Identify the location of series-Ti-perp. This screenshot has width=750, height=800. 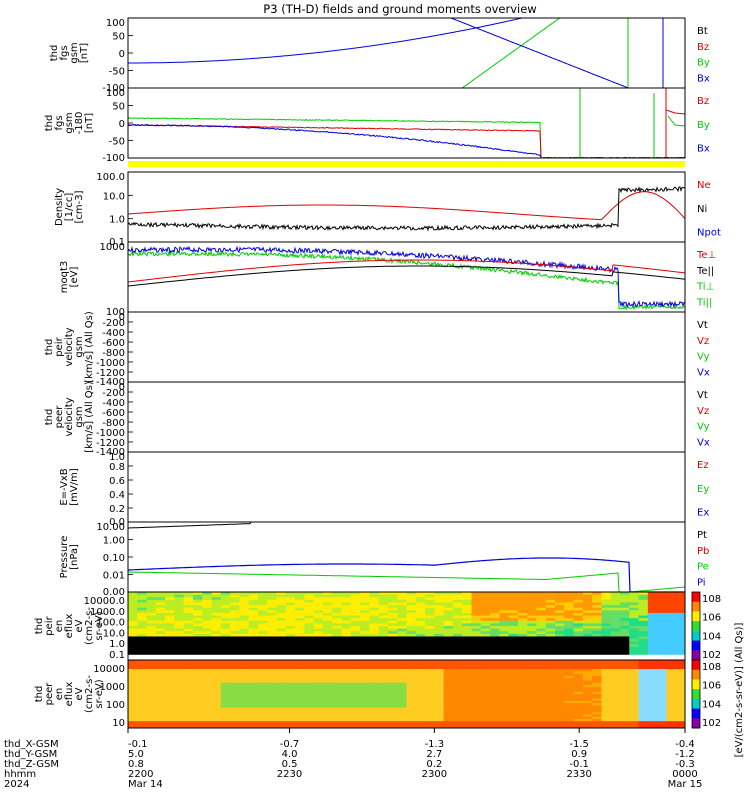
(406, 277).